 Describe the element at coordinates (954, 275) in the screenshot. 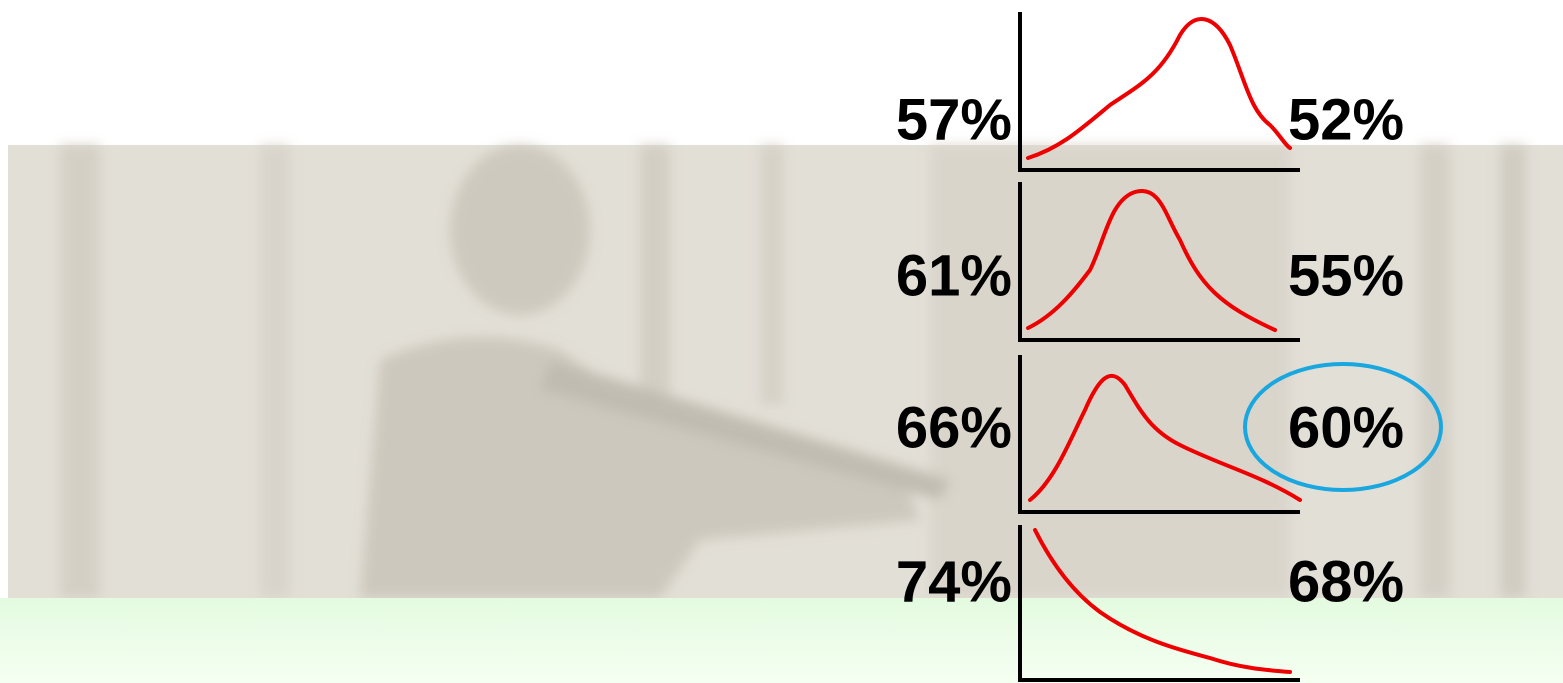

I see `left-label: 61%` at that location.